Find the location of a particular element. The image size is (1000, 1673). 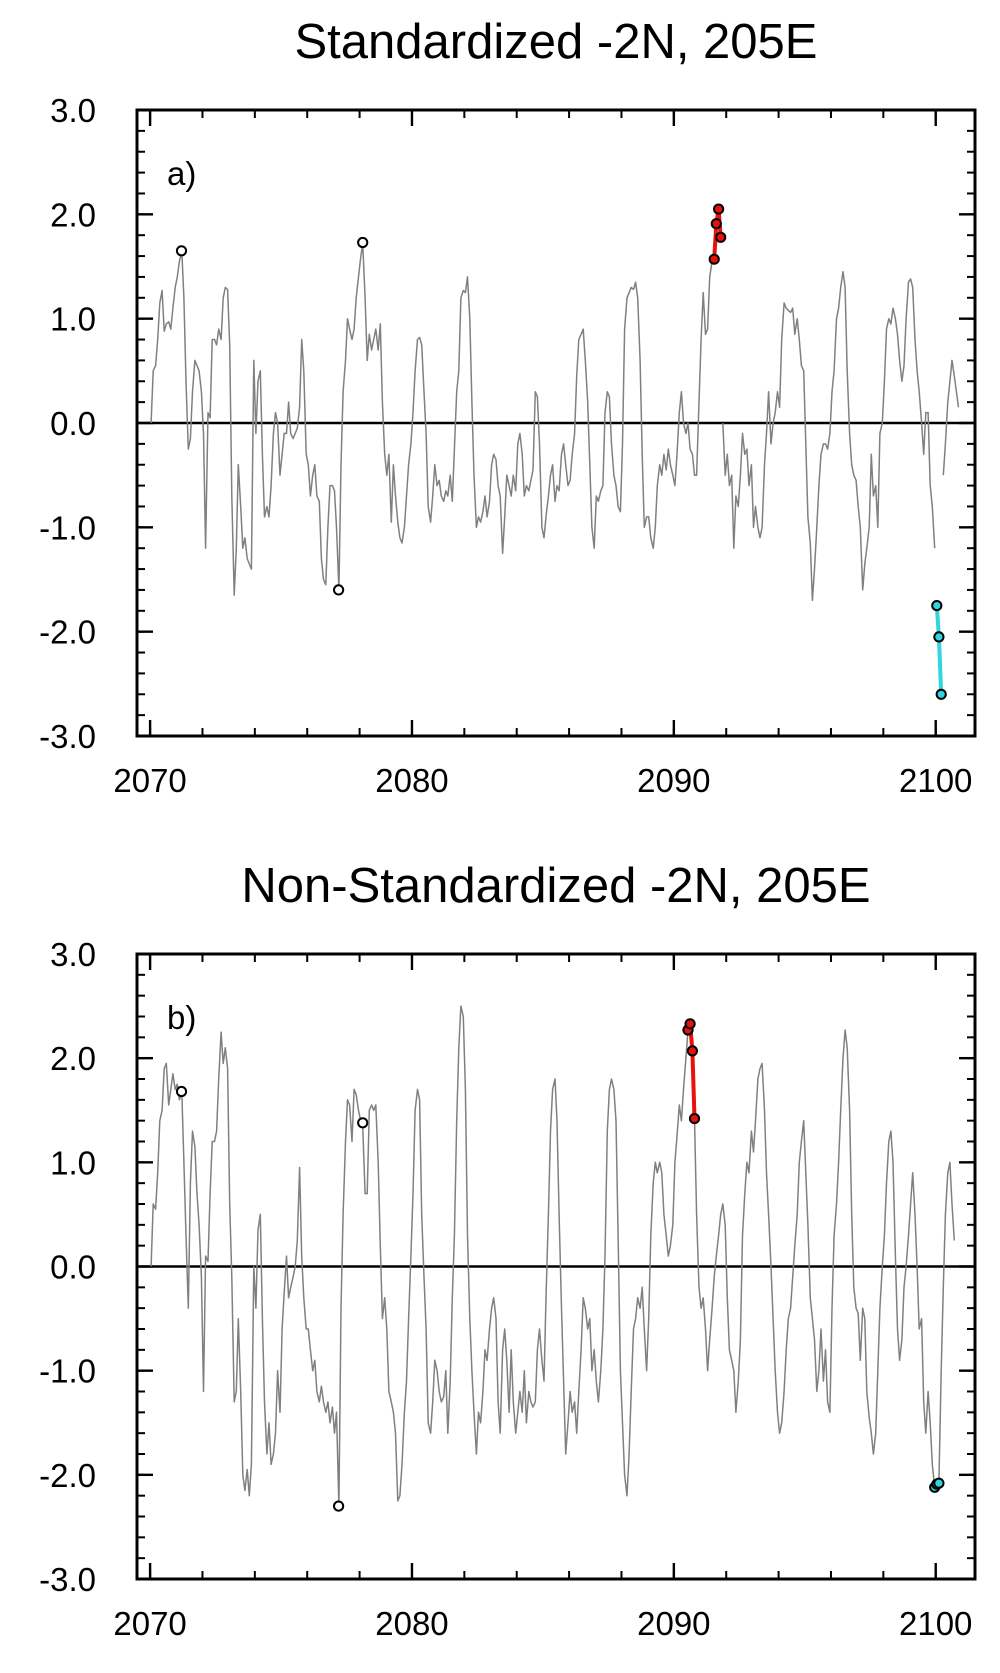

cold-event-line is located at coordinates (939, 650).